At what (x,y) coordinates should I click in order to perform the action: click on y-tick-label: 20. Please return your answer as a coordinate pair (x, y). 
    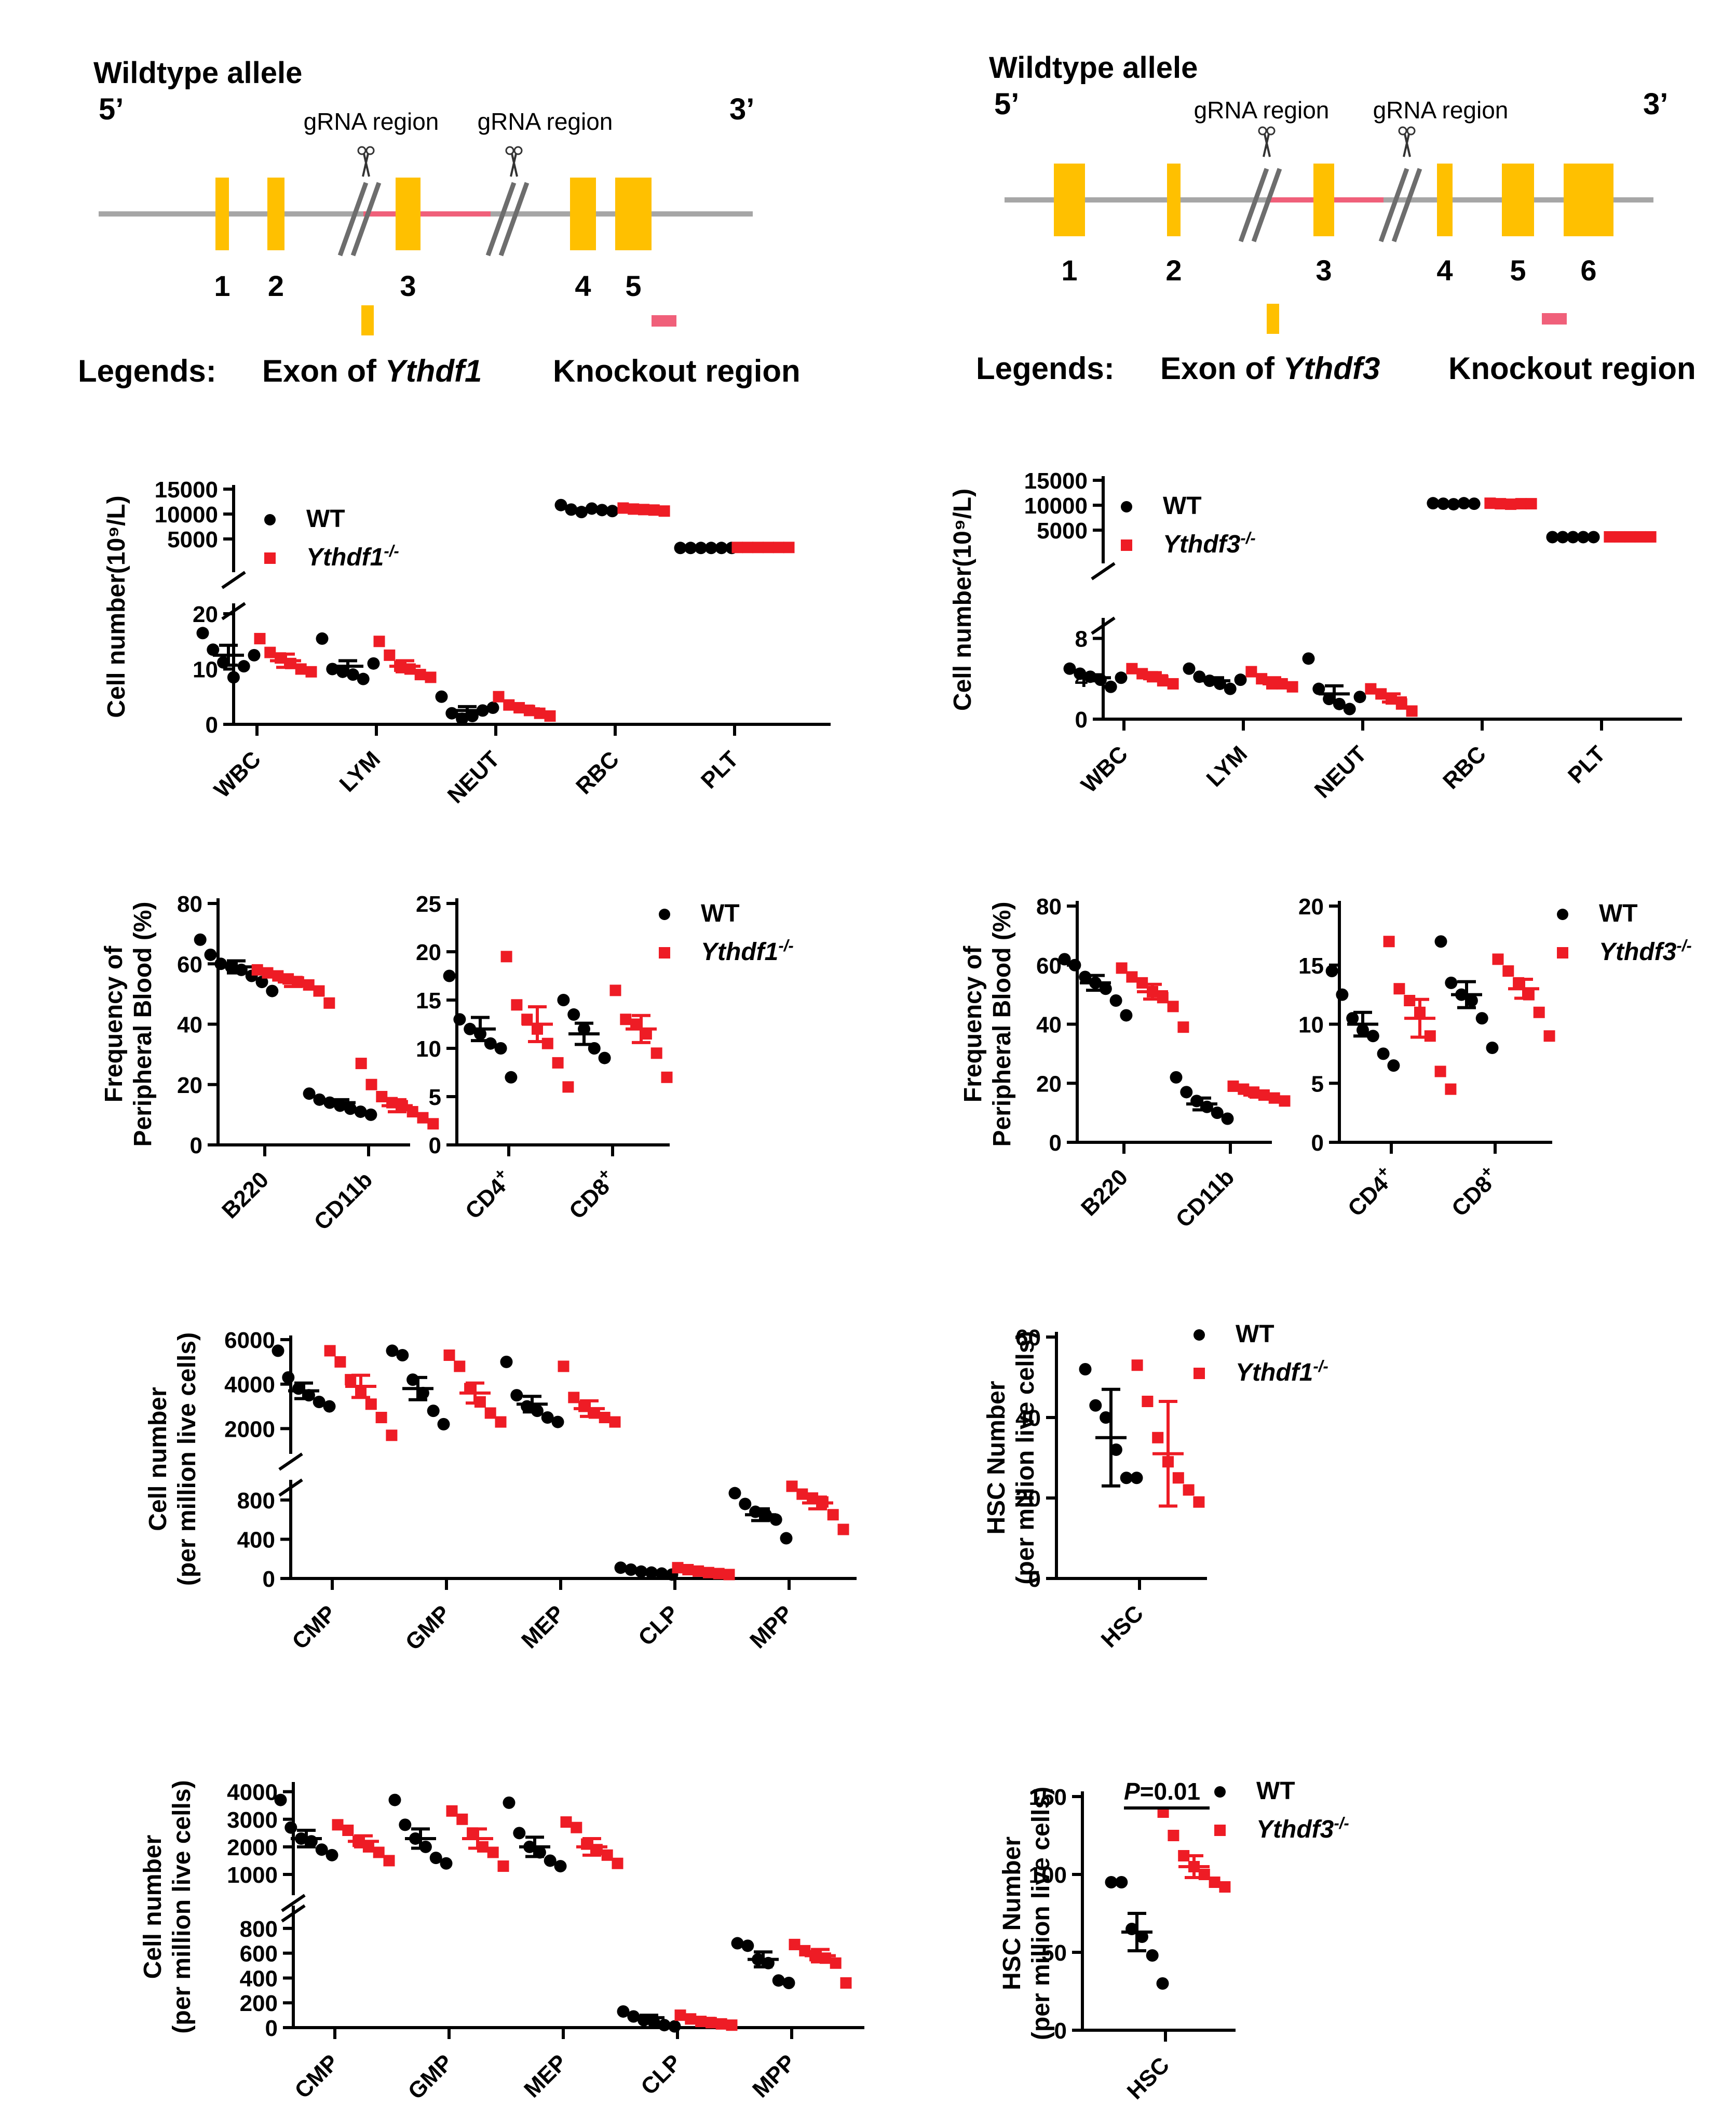
    Looking at the image, I should click on (189, 1085).